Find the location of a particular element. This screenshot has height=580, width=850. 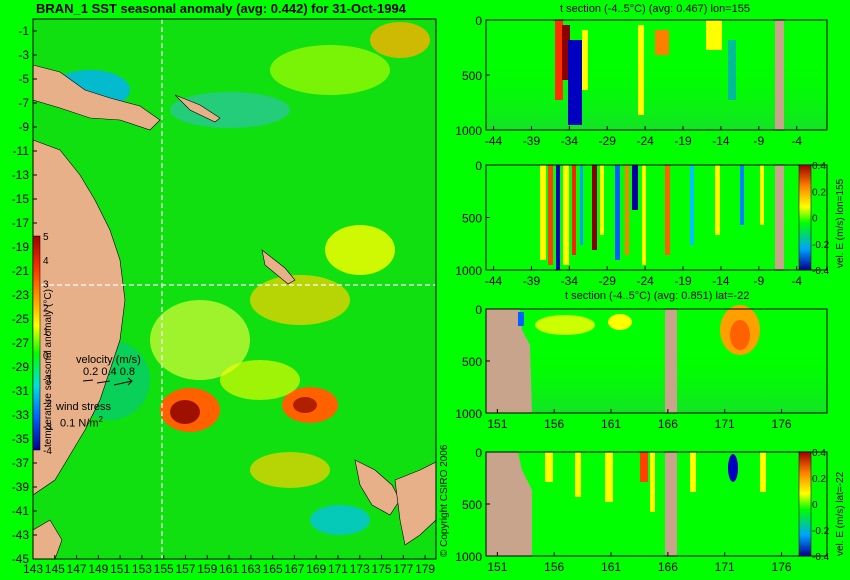

section-x-tick-label: -9 is located at coordinates (758, 141).